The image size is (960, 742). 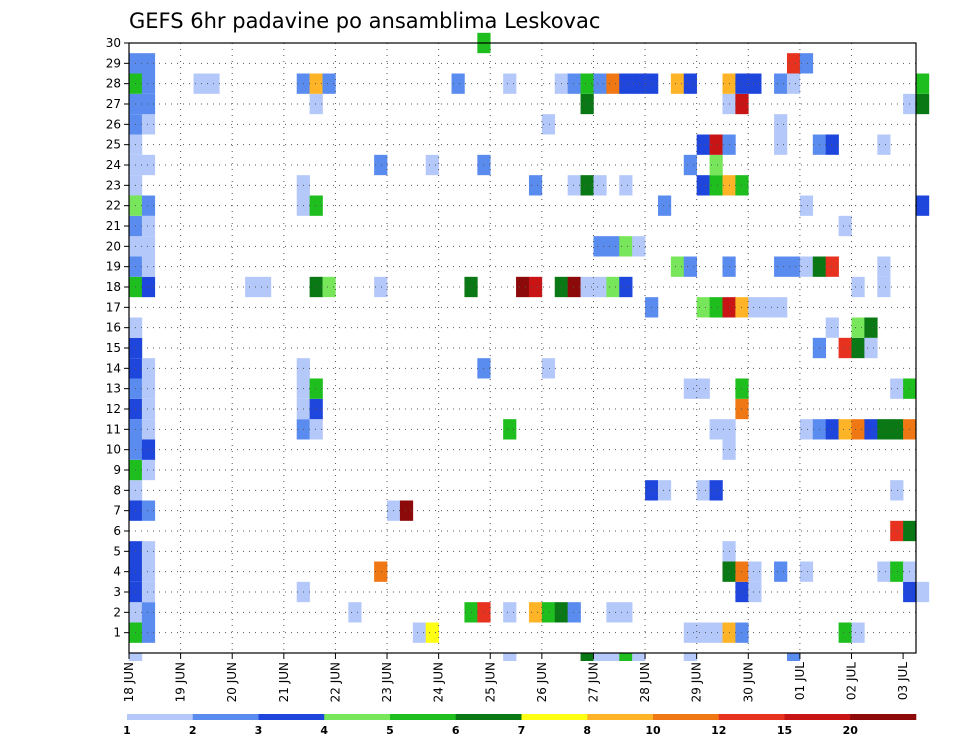 I want to click on y-tick-label: 10, so click(x=113, y=450).